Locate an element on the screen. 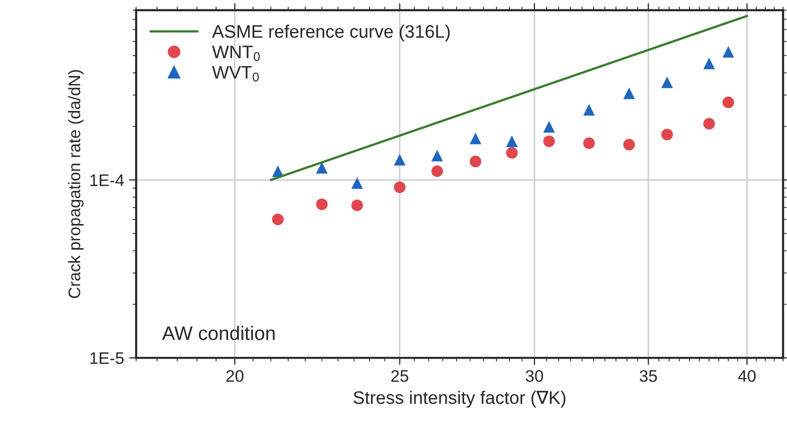 The height and width of the screenshot is (424, 787). legend-label: WVT$_{0}$ is located at coordinates (235, 74).